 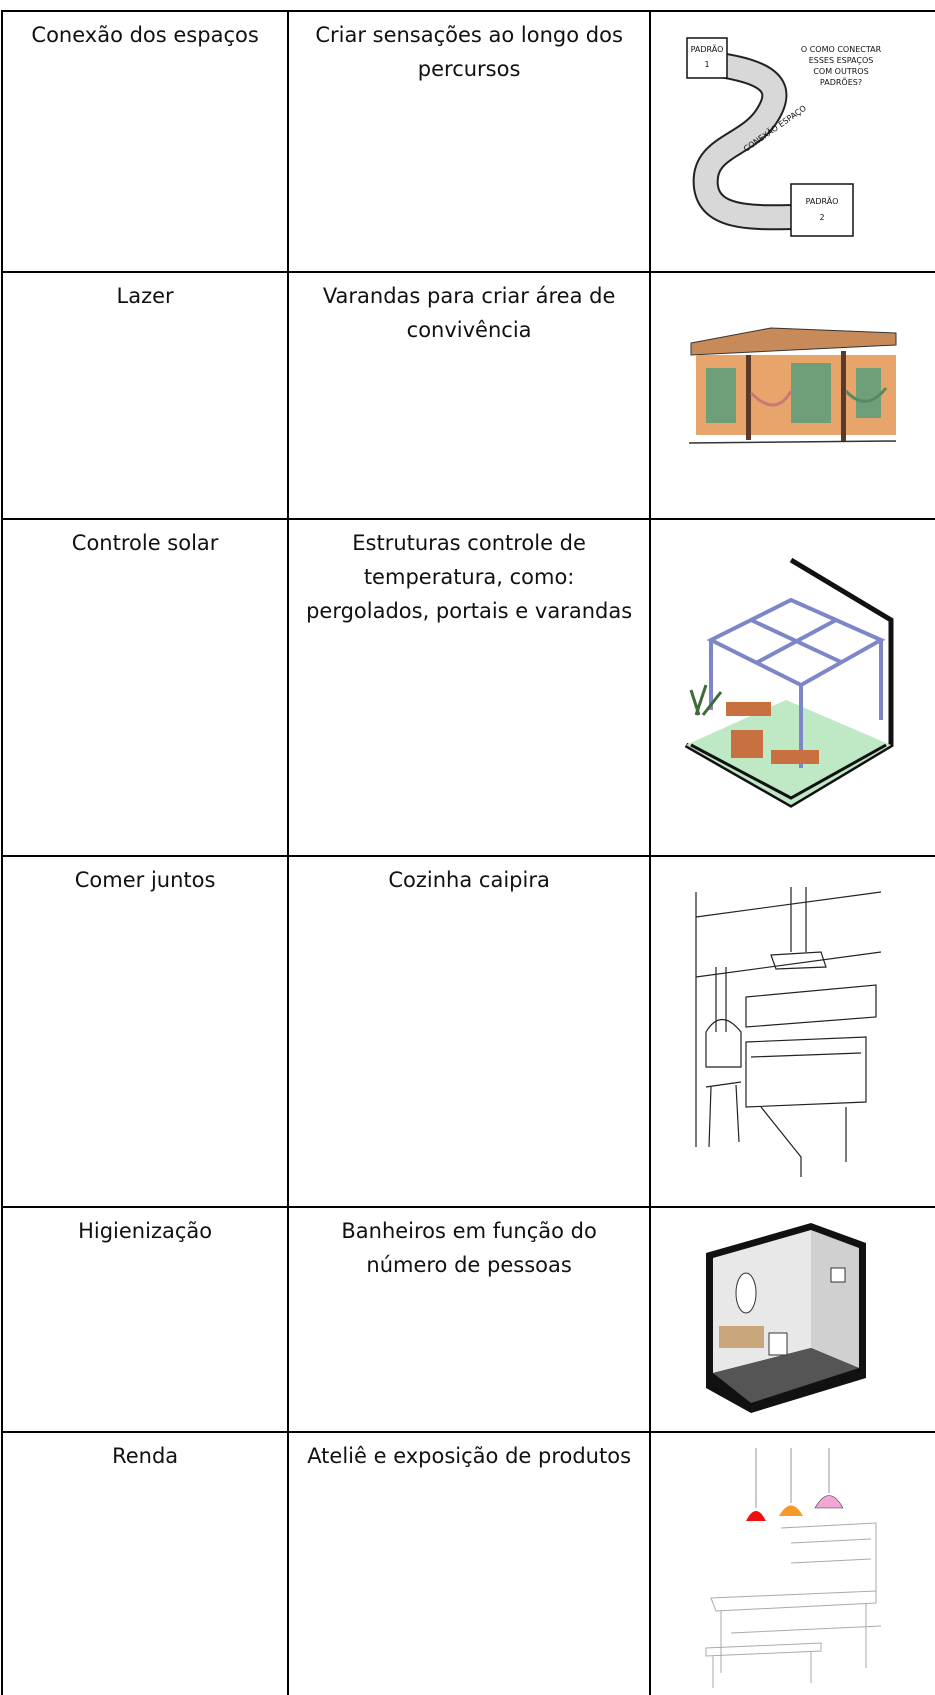 I want to click on sketch-label: COM OUTROS, so click(x=840, y=71).